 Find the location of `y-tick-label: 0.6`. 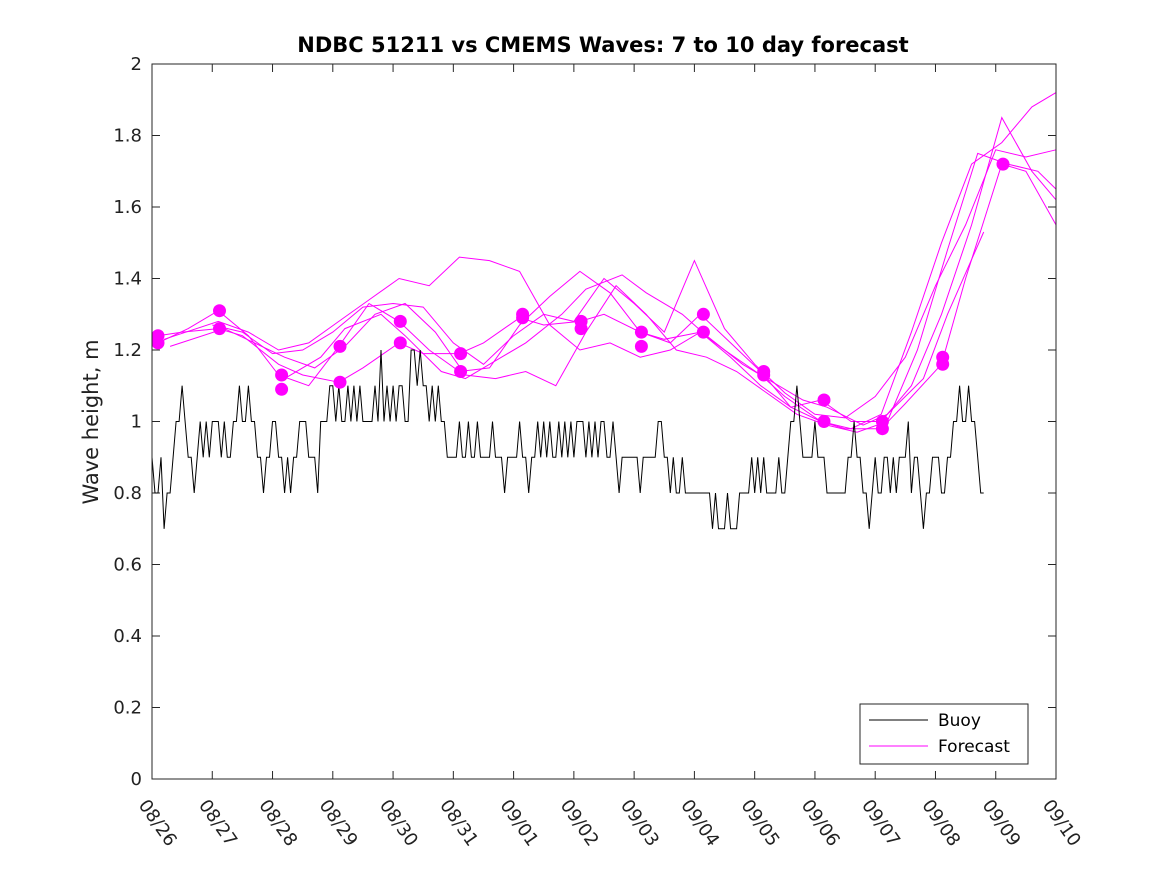

y-tick-label: 0.6 is located at coordinates (127, 565).